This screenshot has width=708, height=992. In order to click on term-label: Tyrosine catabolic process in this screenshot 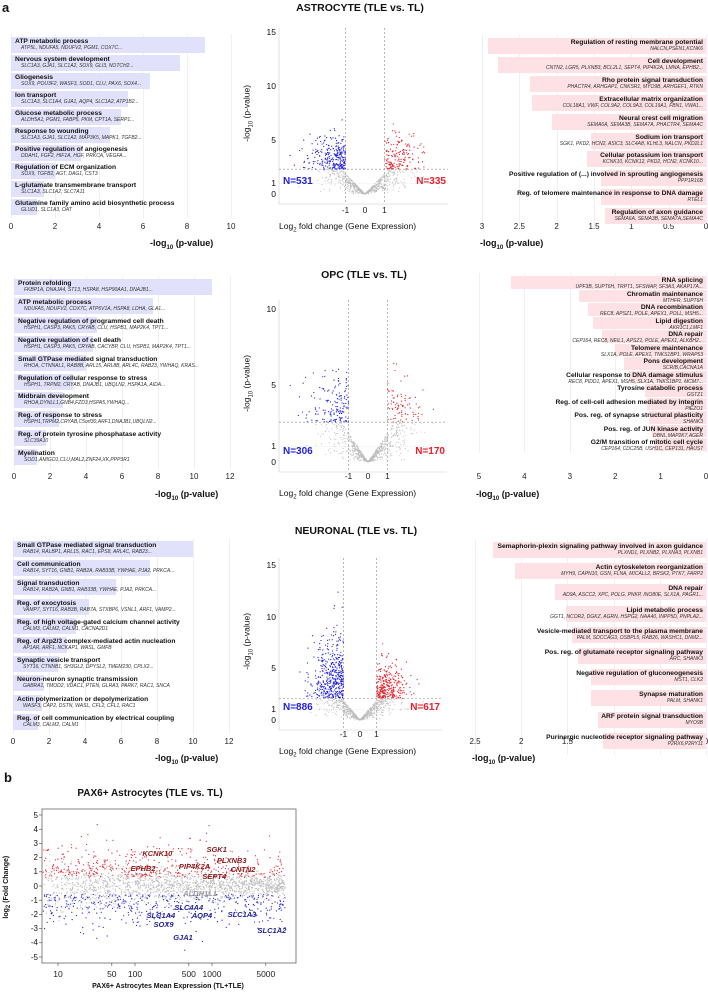, I will do `click(660, 388)`.